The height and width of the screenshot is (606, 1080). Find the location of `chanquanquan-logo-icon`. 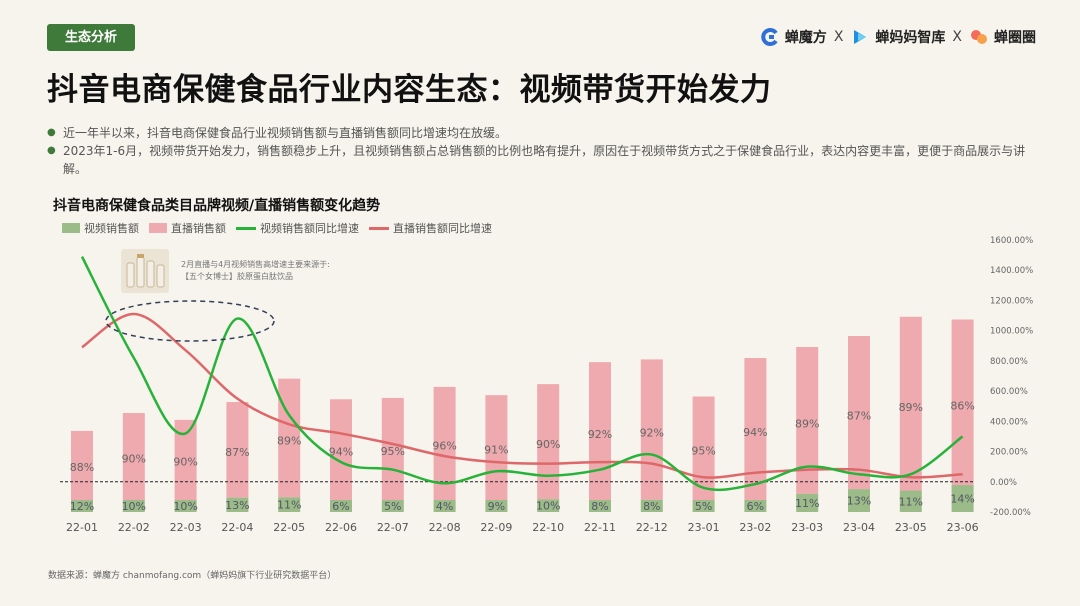

chanquanquan-logo-icon is located at coordinates (979, 37).